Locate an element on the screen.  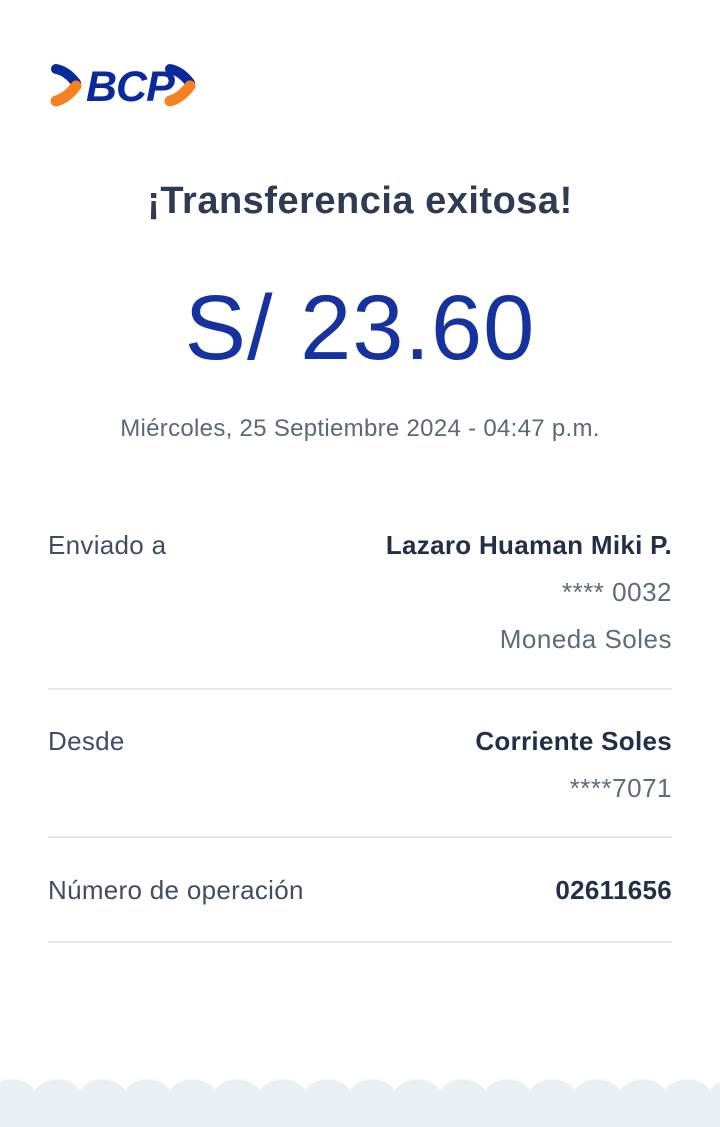
source-account-masked: ****7071 is located at coordinates (620, 788).